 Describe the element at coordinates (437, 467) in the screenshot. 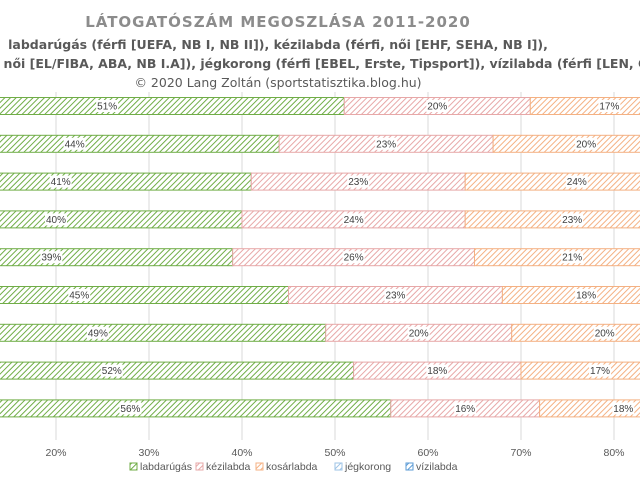

I see `legend-label: vízilabda` at that location.